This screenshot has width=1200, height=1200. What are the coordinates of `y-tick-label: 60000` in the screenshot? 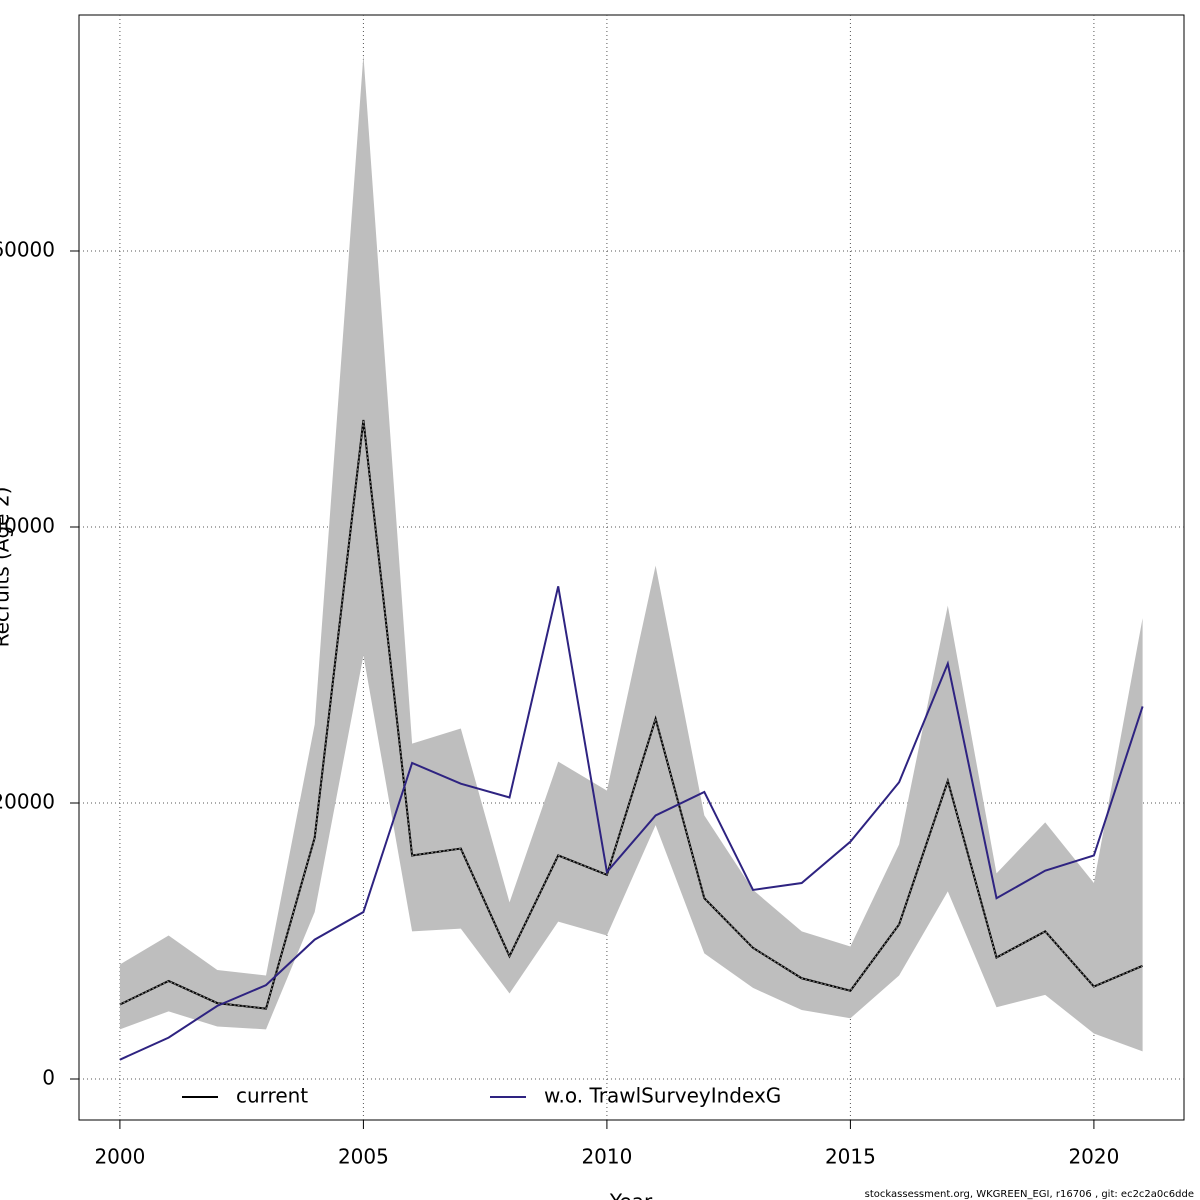 It's located at (27, 249).